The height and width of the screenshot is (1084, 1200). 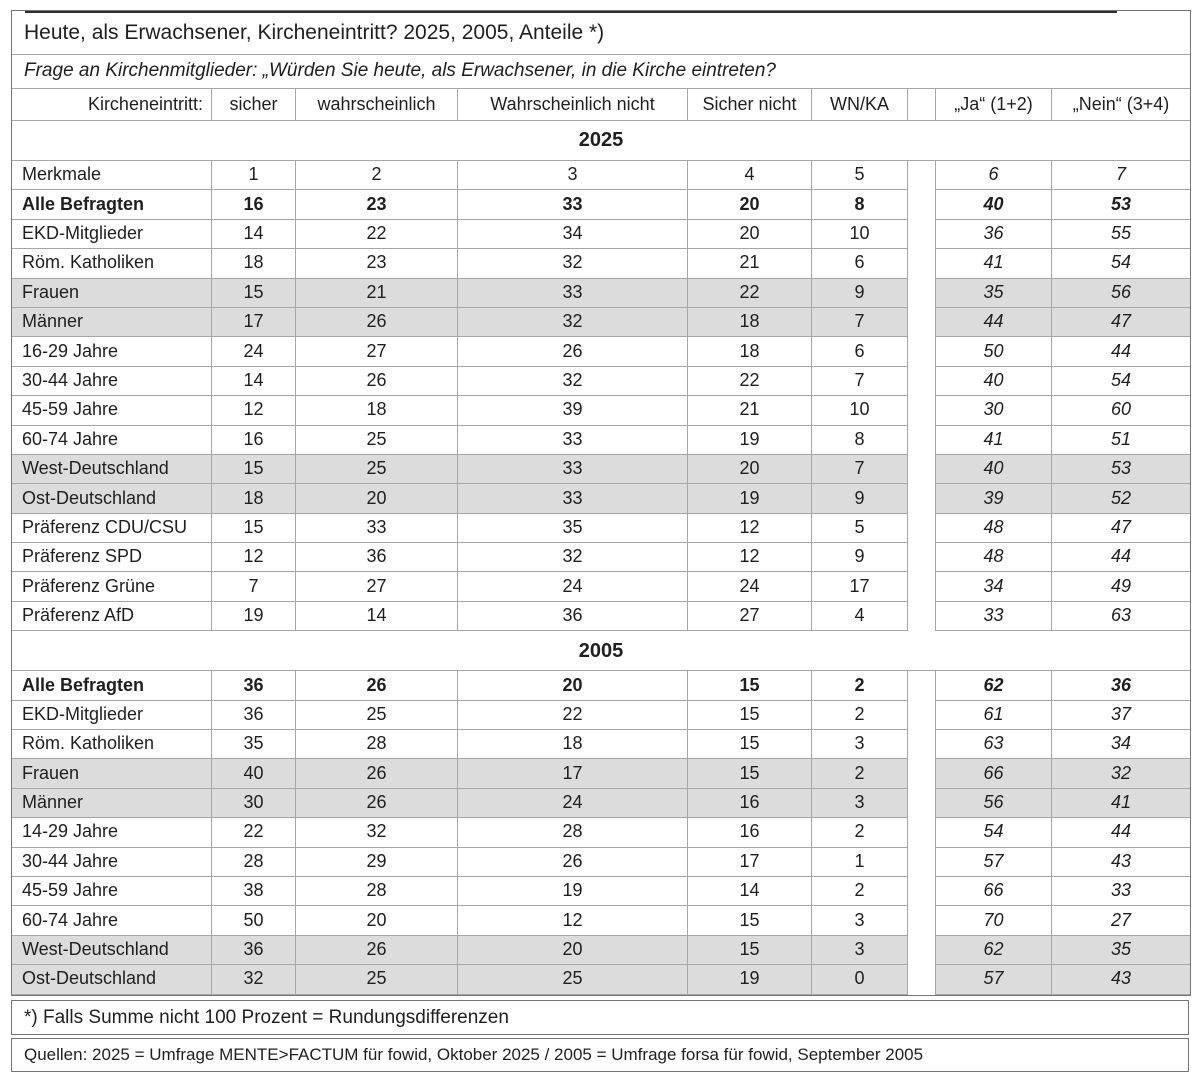 What do you see at coordinates (112, 411) in the screenshot?
I see `row-label: 45-59 Jahre` at bounding box center [112, 411].